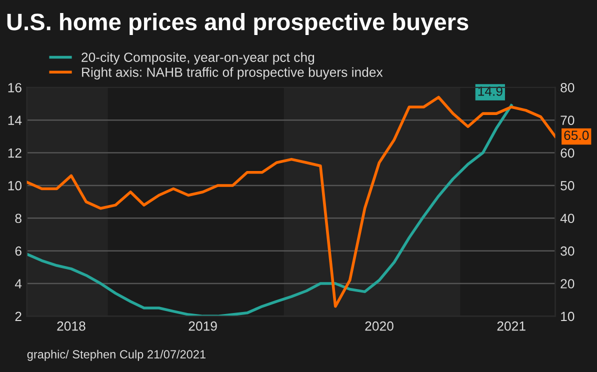 Image resolution: width=597 pixels, height=372 pixels. I want to click on y2-tick-label: 50, so click(567, 185).